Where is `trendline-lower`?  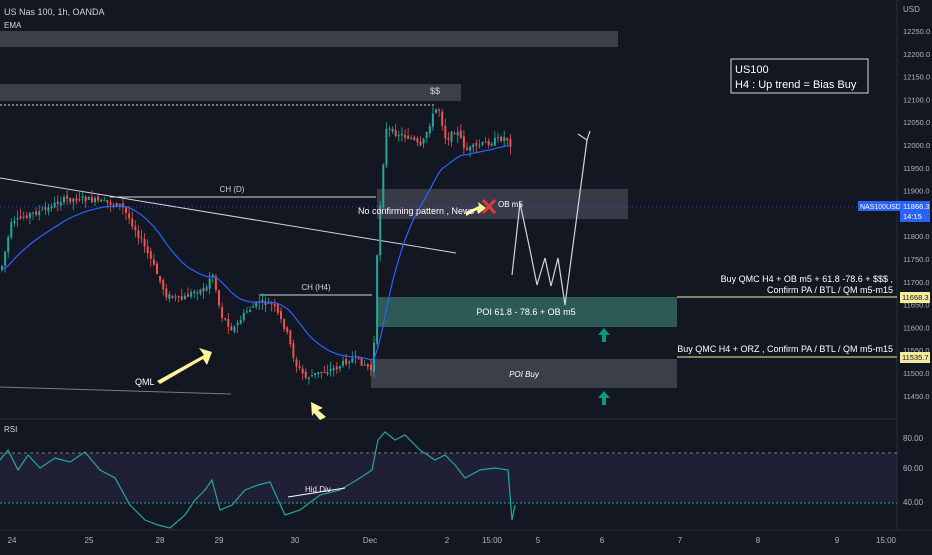 trendline-lower is located at coordinates (116, 390).